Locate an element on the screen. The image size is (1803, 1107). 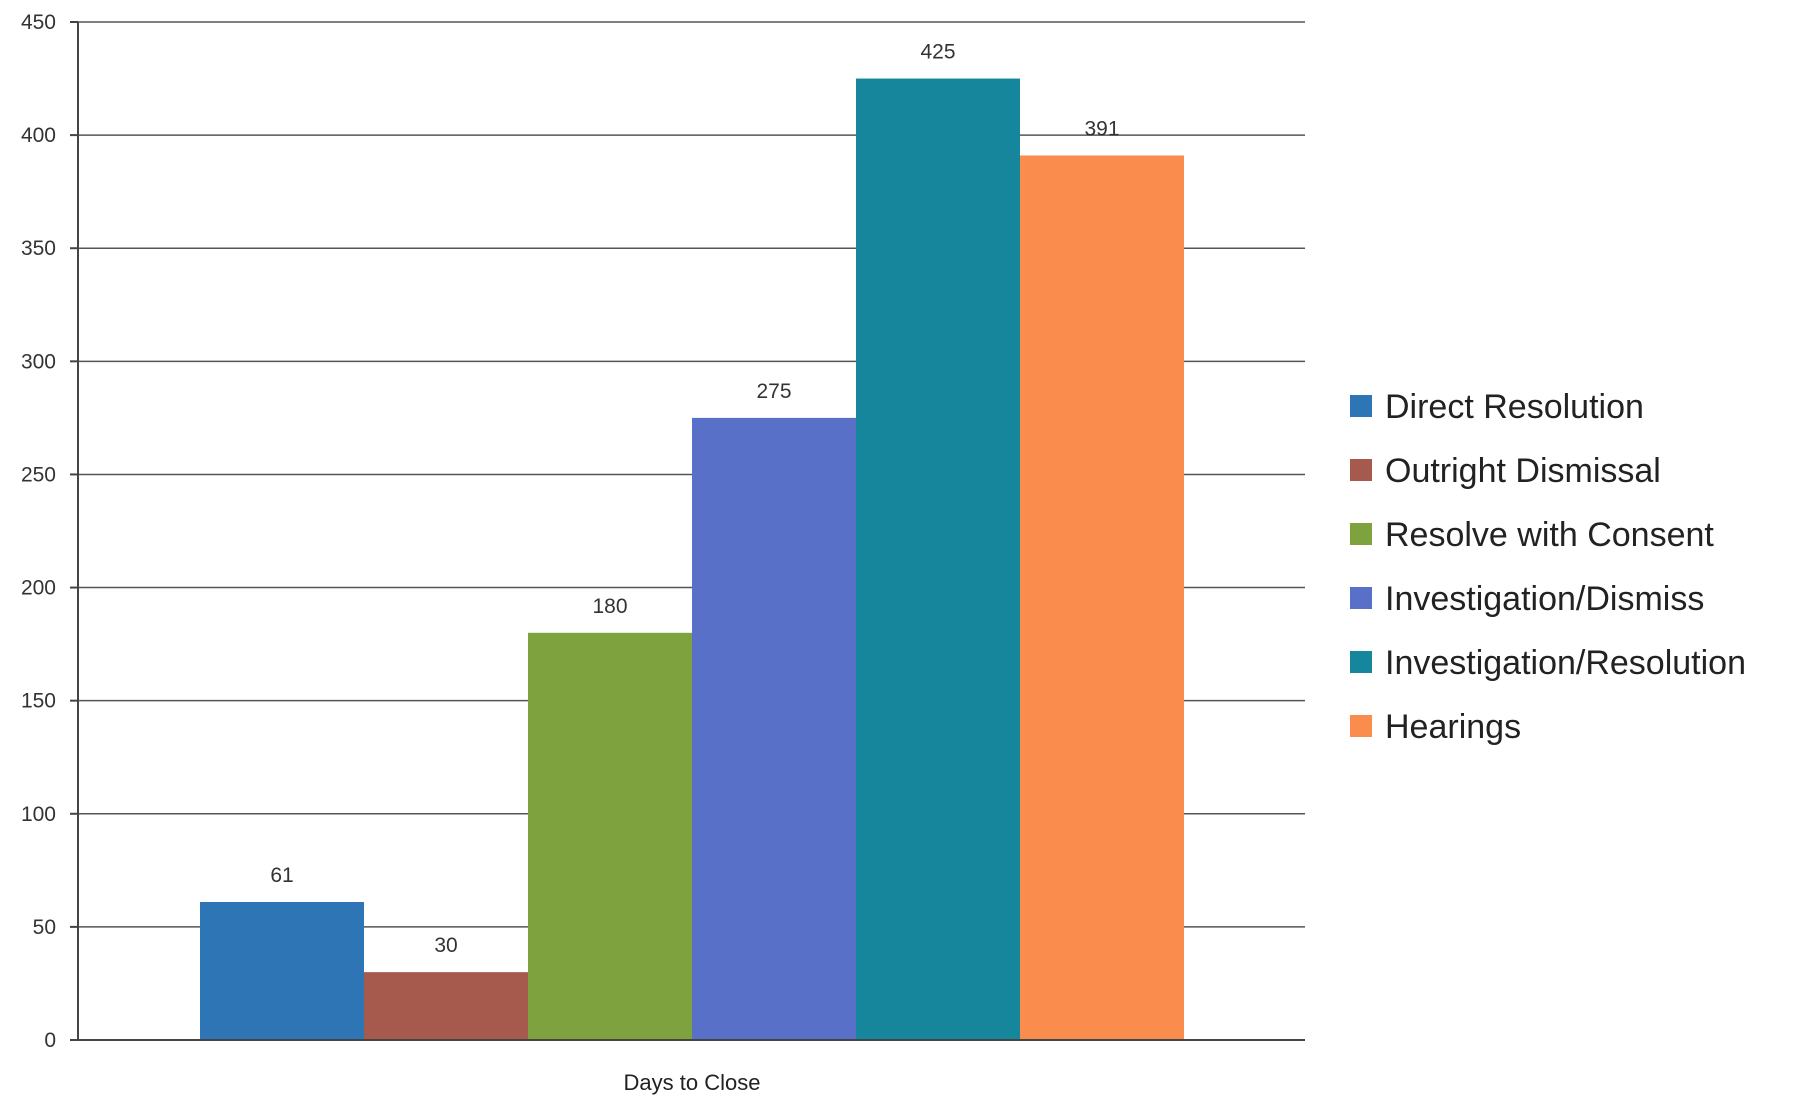
y-tick-label: 400 is located at coordinates (38, 135).